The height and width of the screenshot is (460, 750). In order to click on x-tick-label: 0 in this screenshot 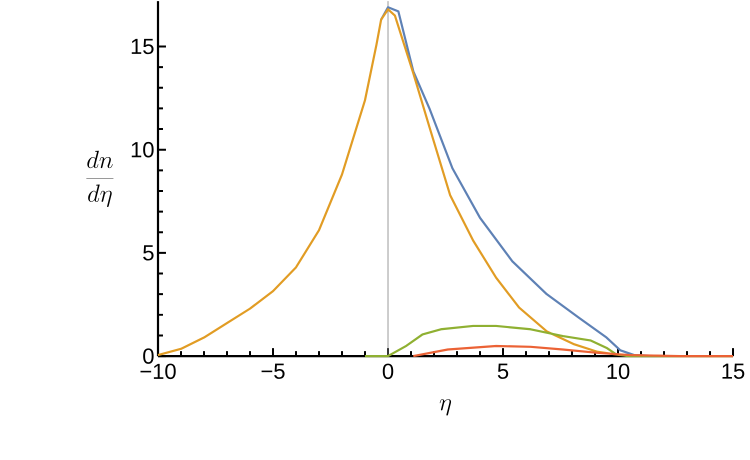, I will do `click(388, 372)`.